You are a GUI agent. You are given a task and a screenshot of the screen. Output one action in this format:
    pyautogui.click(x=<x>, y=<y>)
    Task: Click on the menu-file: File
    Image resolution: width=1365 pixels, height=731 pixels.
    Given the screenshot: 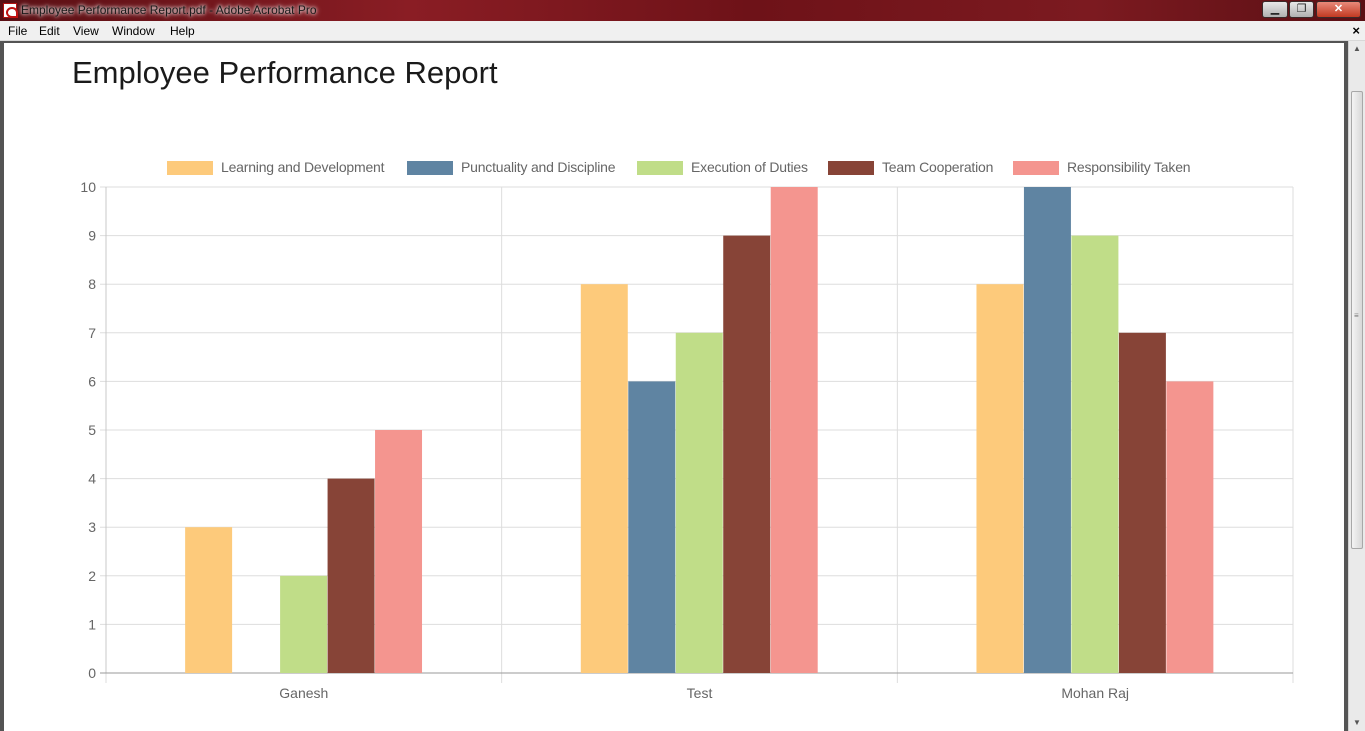 What is the action you would take?
    pyautogui.click(x=18, y=31)
    